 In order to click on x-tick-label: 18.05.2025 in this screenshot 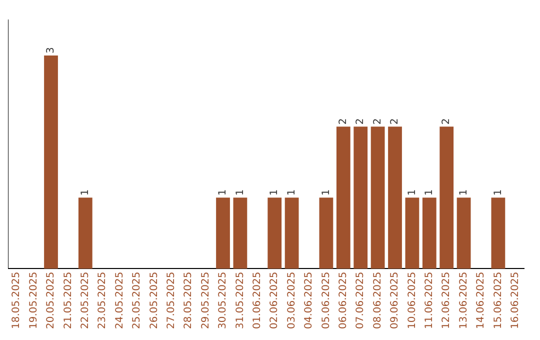, I will do `click(16, 301)`.